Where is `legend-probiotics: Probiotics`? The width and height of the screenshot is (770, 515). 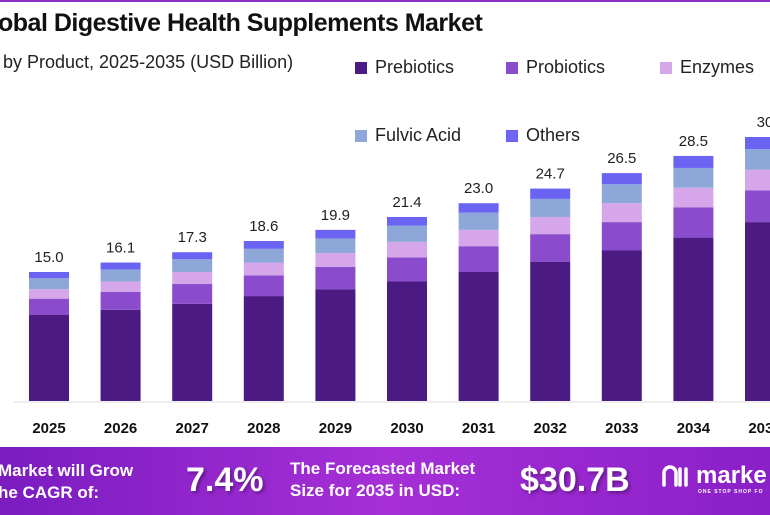 legend-probiotics: Probiotics is located at coordinates (555, 67).